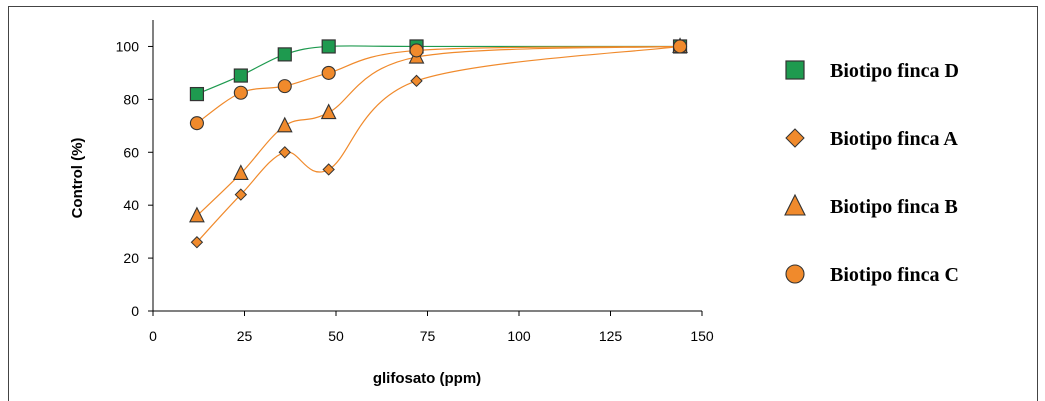 This screenshot has height=401, width=1045. What do you see at coordinates (245, 336) in the screenshot?
I see `x-tick-label: 25` at bounding box center [245, 336].